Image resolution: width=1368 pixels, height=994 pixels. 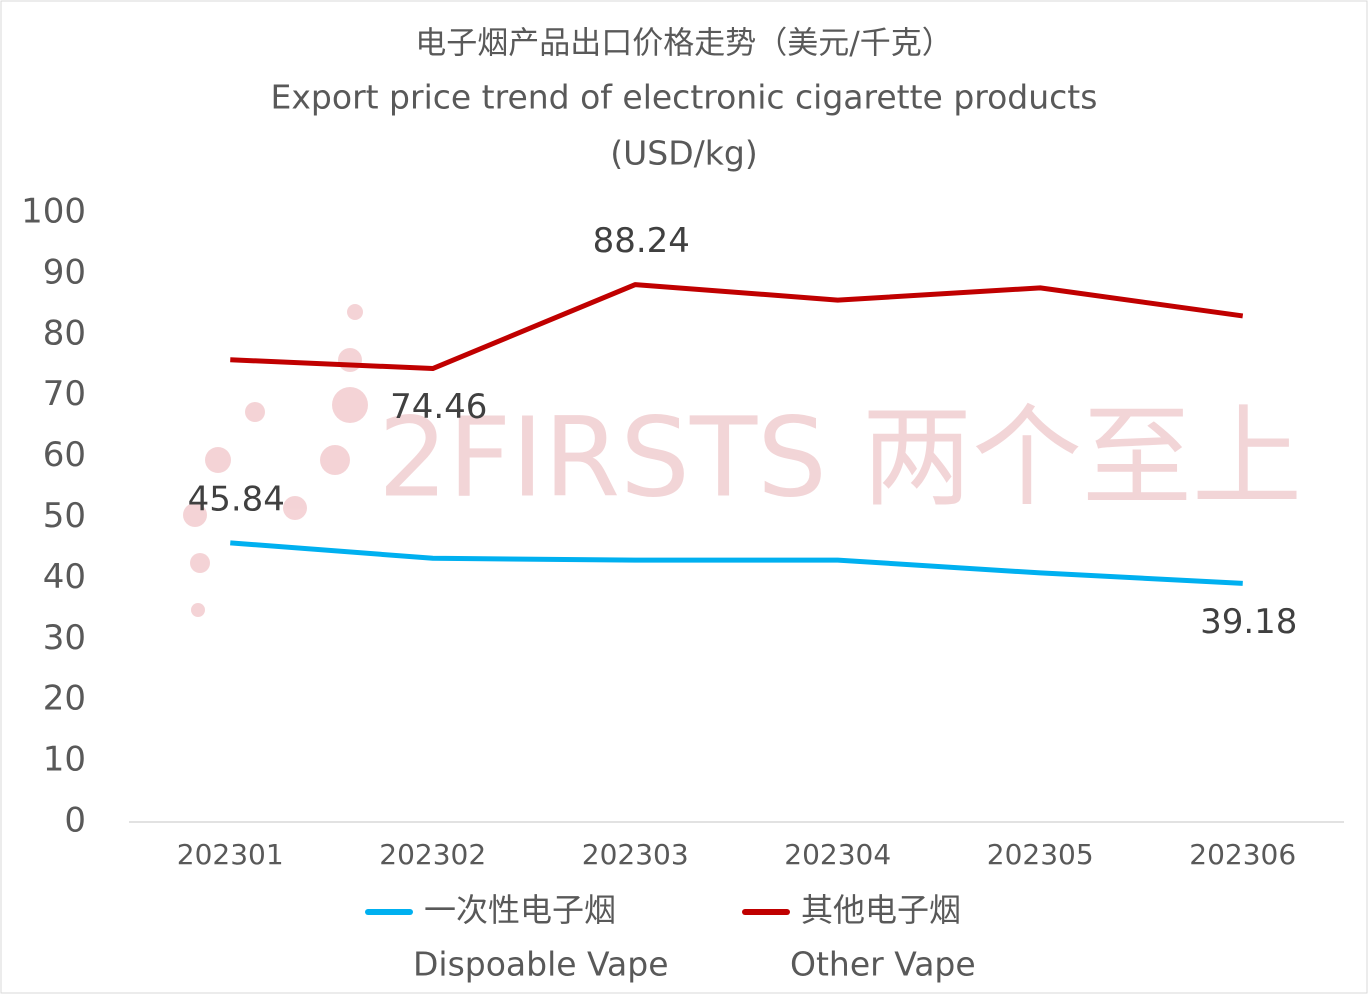 I want to click on data-label: 74.46, so click(x=438, y=407).